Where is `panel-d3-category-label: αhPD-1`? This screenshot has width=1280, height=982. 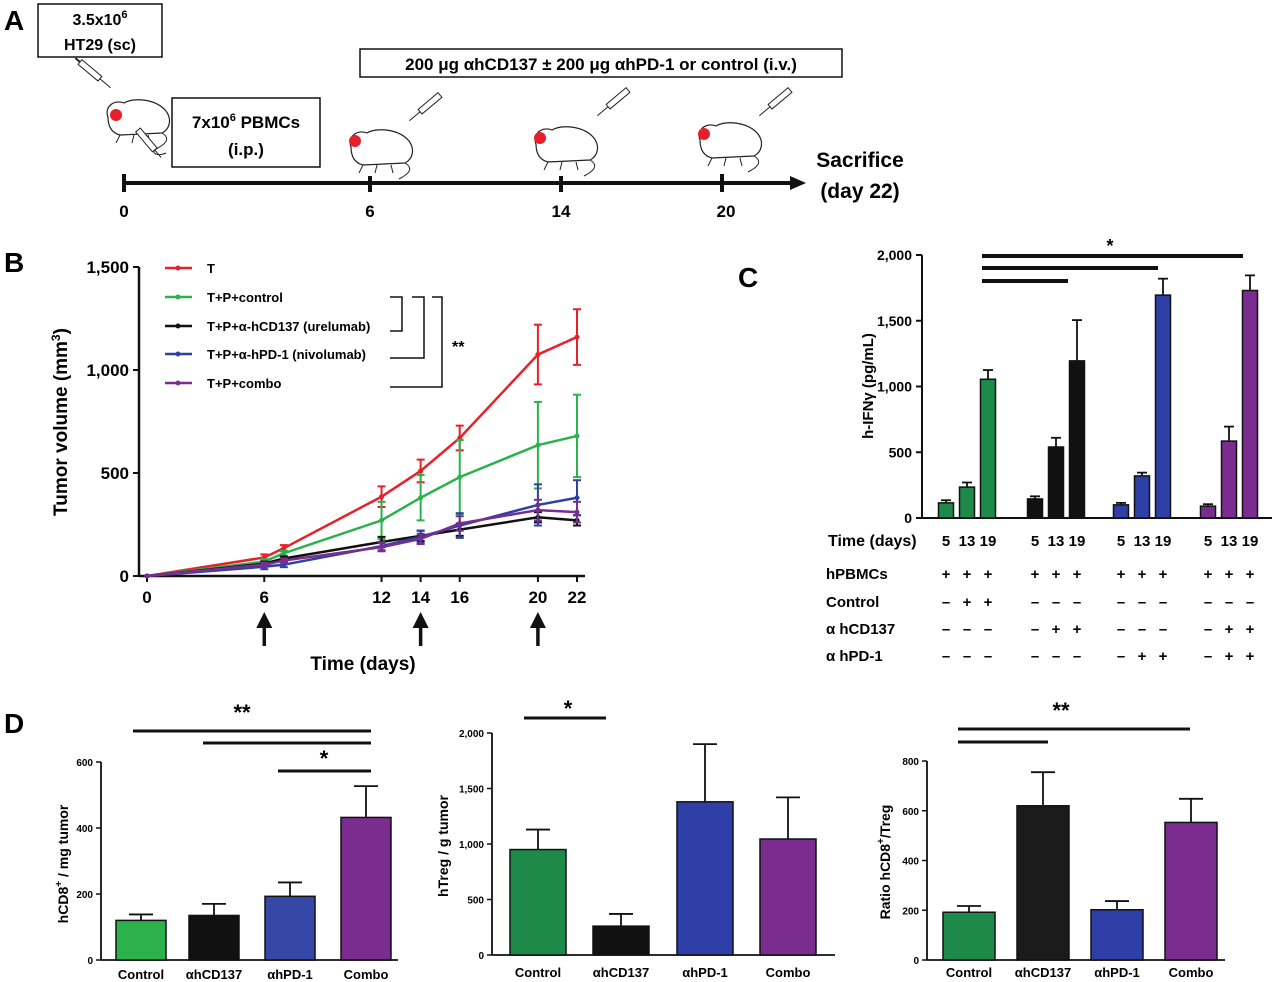 panel-d3-category-label: αhPD-1 is located at coordinates (1117, 972).